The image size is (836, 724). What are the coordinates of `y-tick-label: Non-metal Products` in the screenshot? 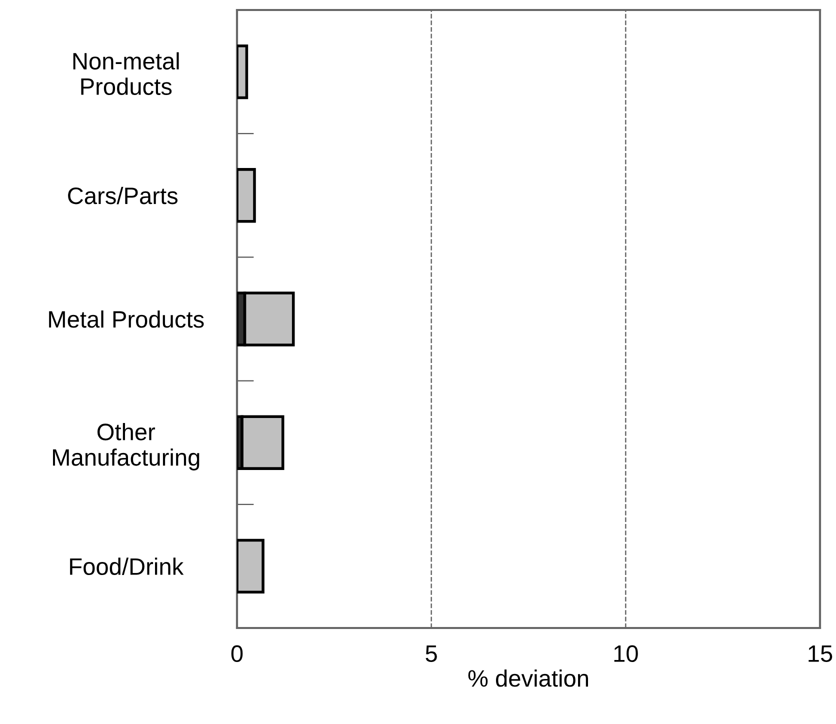 It's located at (126, 74).